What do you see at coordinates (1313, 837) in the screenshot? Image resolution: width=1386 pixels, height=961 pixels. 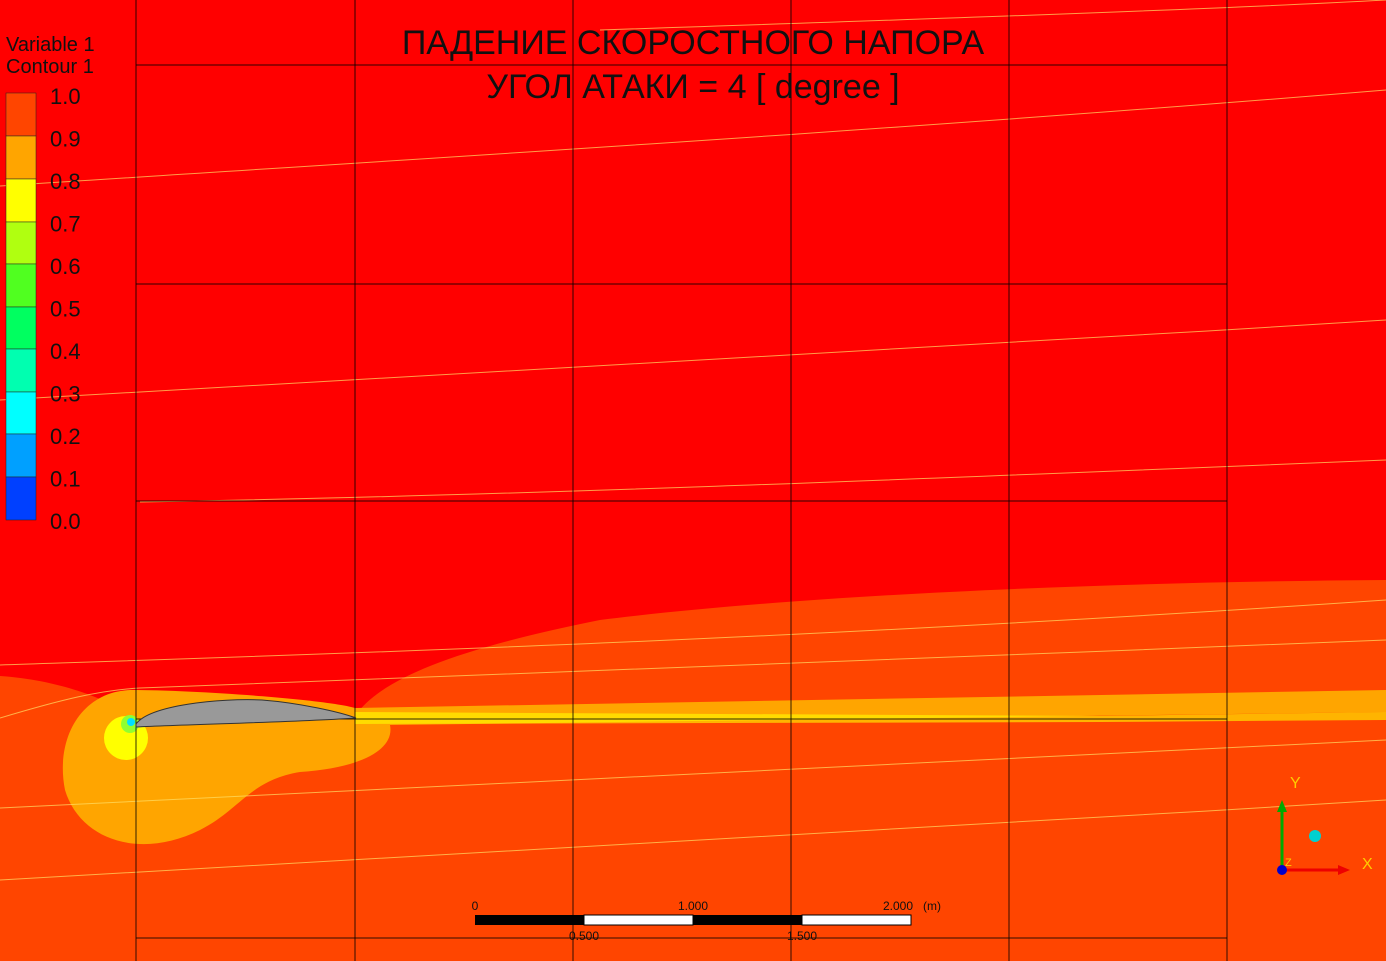 I see `axis-triad` at bounding box center [1313, 837].